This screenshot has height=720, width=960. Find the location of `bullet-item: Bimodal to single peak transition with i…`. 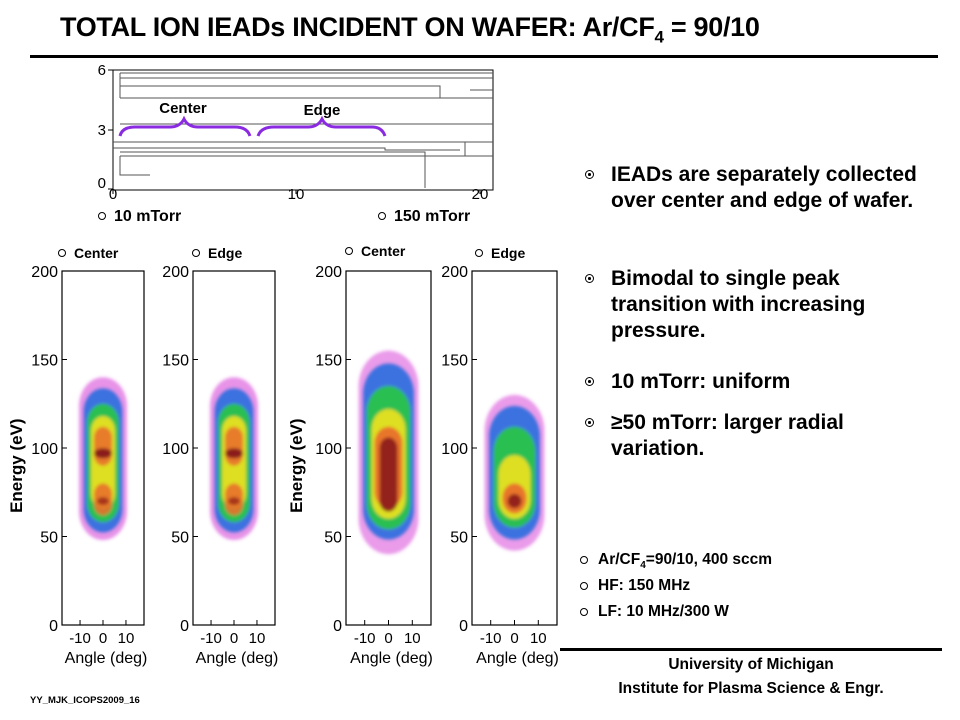

bullet-item: Bimodal to single peak transition with i… is located at coordinates (755, 305).